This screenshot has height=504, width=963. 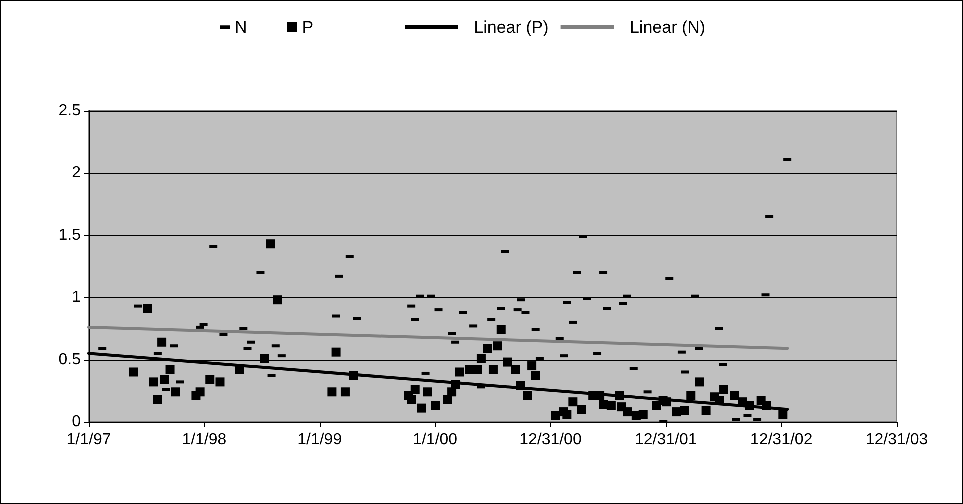 I want to click on y-tick-label: 0.5, so click(x=70, y=359).